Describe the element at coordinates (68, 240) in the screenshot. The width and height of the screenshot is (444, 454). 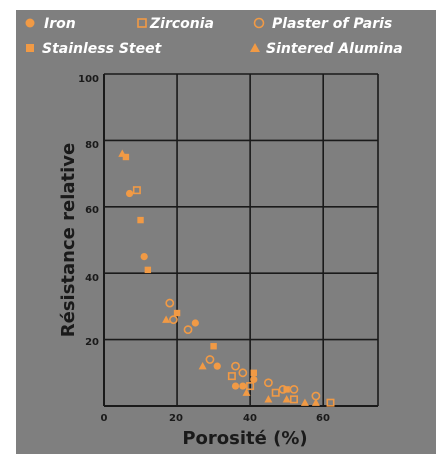
I see `y-axis-title: Résistance relative` at that location.